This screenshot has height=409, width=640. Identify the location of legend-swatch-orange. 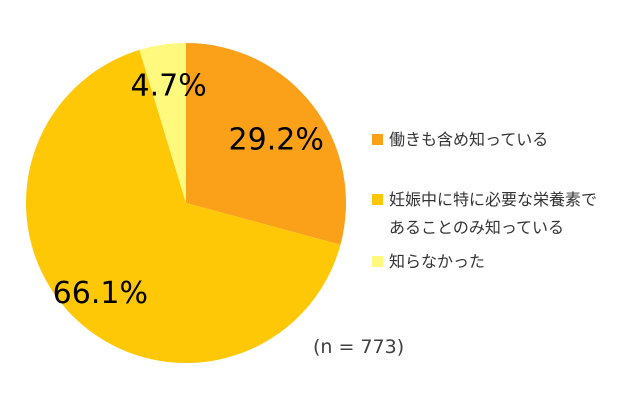
(377, 139).